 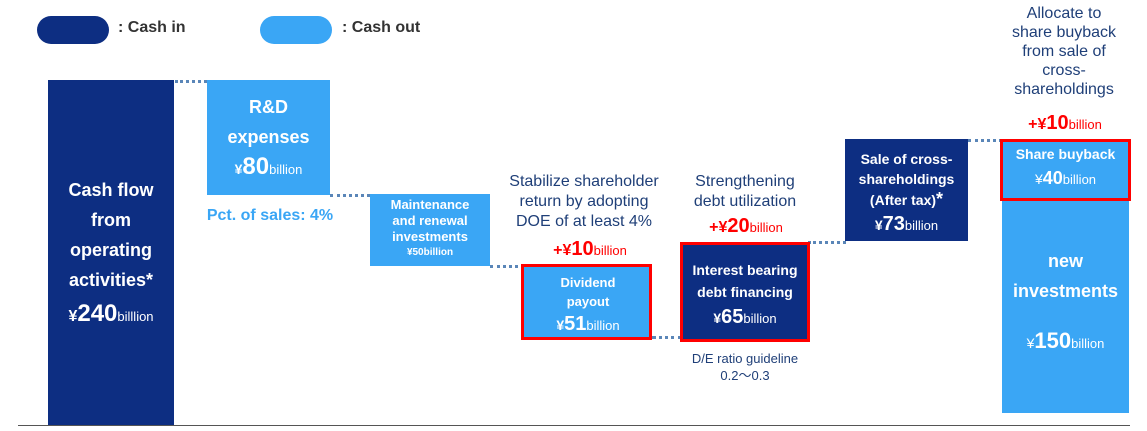 What do you see at coordinates (1065, 291) in the screenshot?
I see `new-investments-line-2: investments` at bounding box center [1065, 291].